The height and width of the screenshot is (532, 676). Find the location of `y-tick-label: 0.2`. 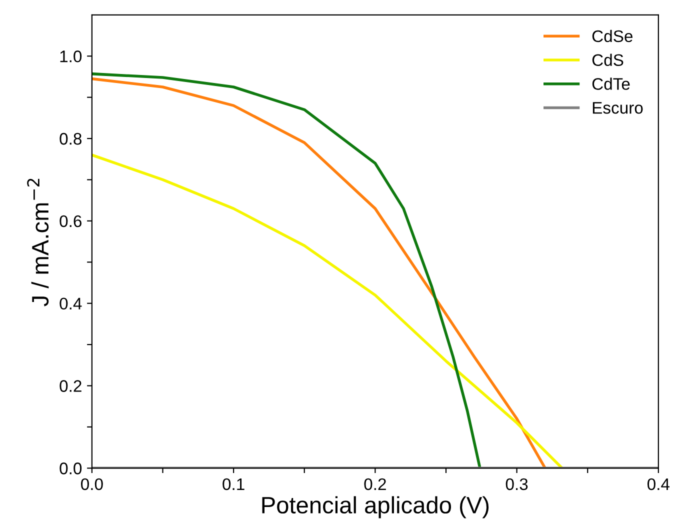

y-tick-label: 0.2 is located at coordinates (71, 386).